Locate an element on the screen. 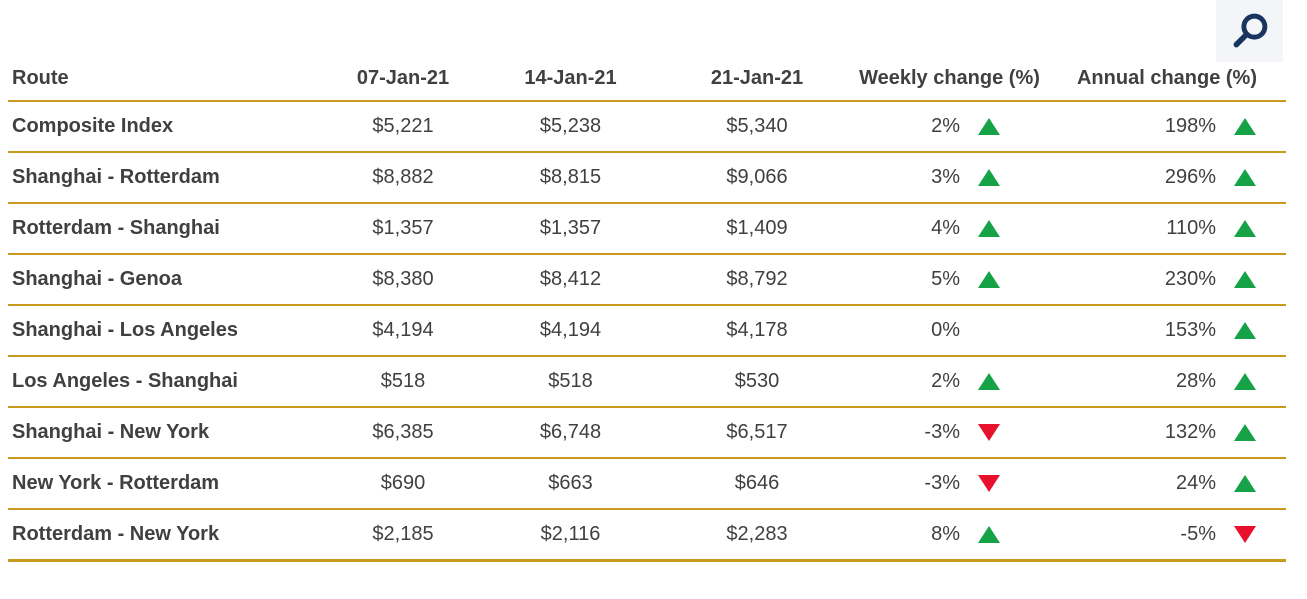 This screenshot has height=599, width=1307. annual-change-cell: -5% is located at coordinates (1167, 535).